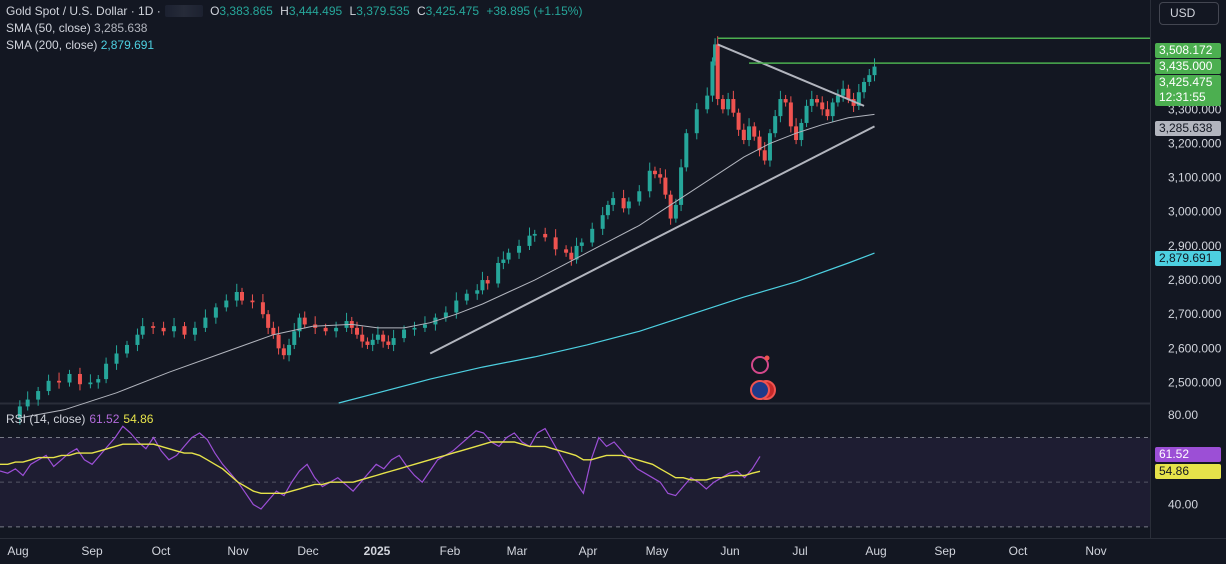 This screenshot has height=564, width=1226. Describe the element at coordinates (353, 11) in the screenshot. I see `low-label: L` at that location.